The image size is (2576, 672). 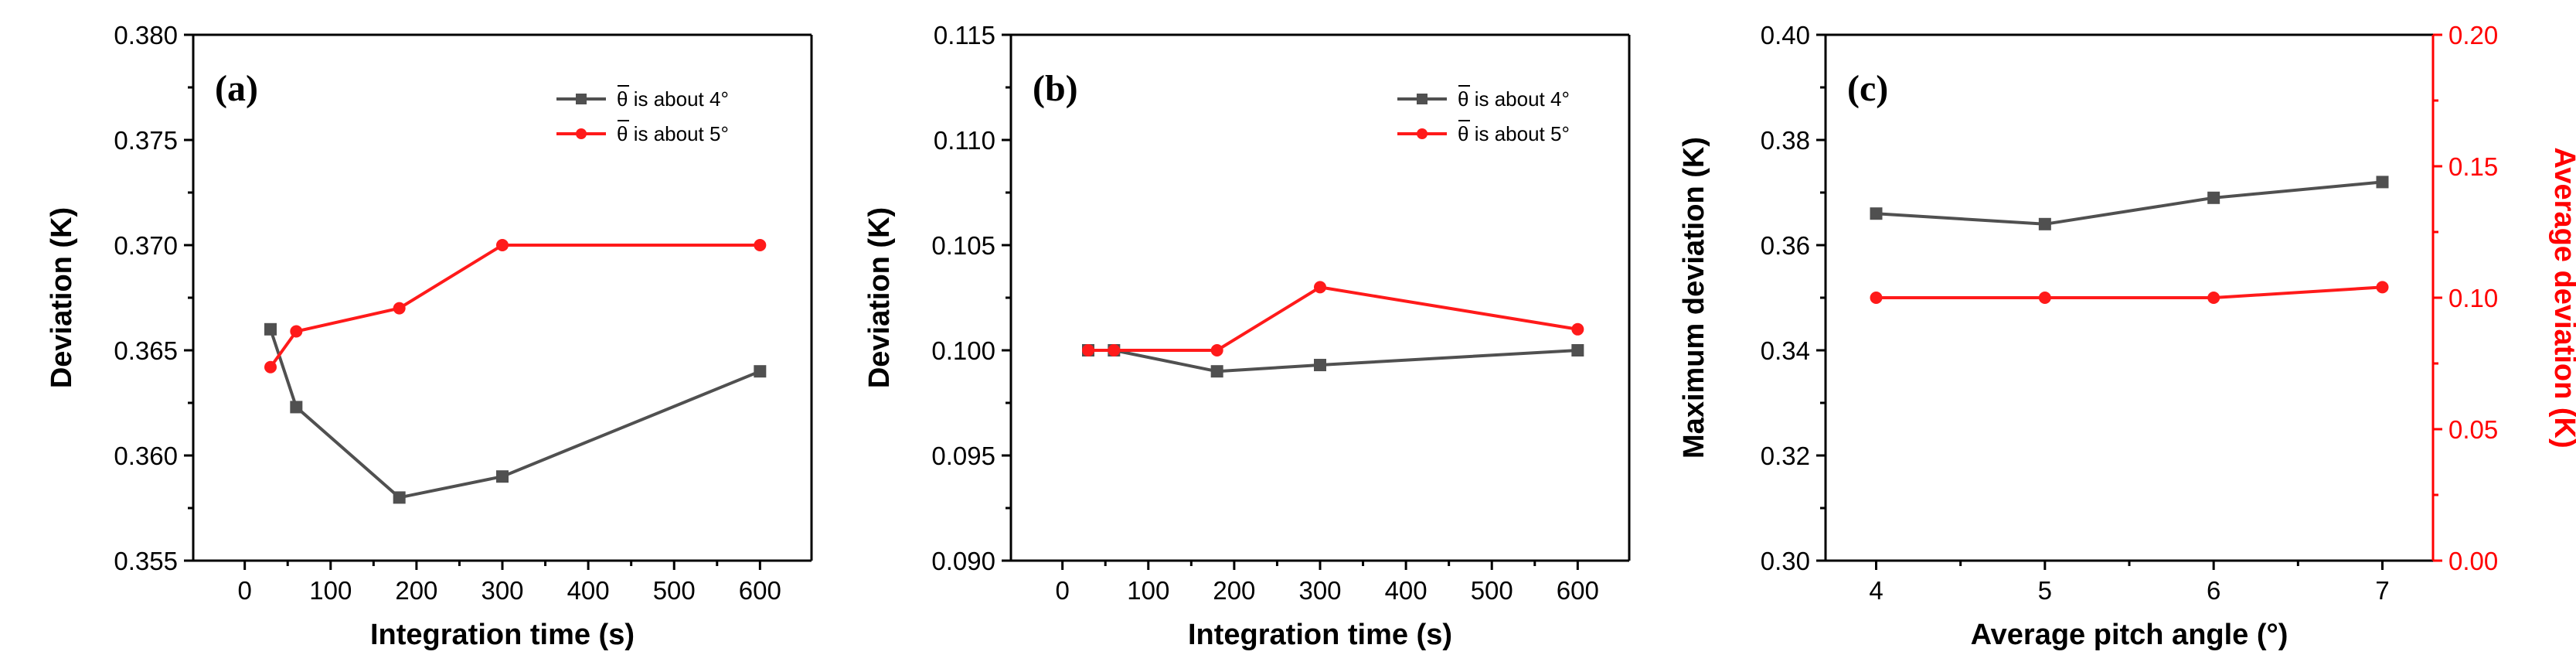 I want to click on x-tick-label: 4, so click(x=1876, y=590).